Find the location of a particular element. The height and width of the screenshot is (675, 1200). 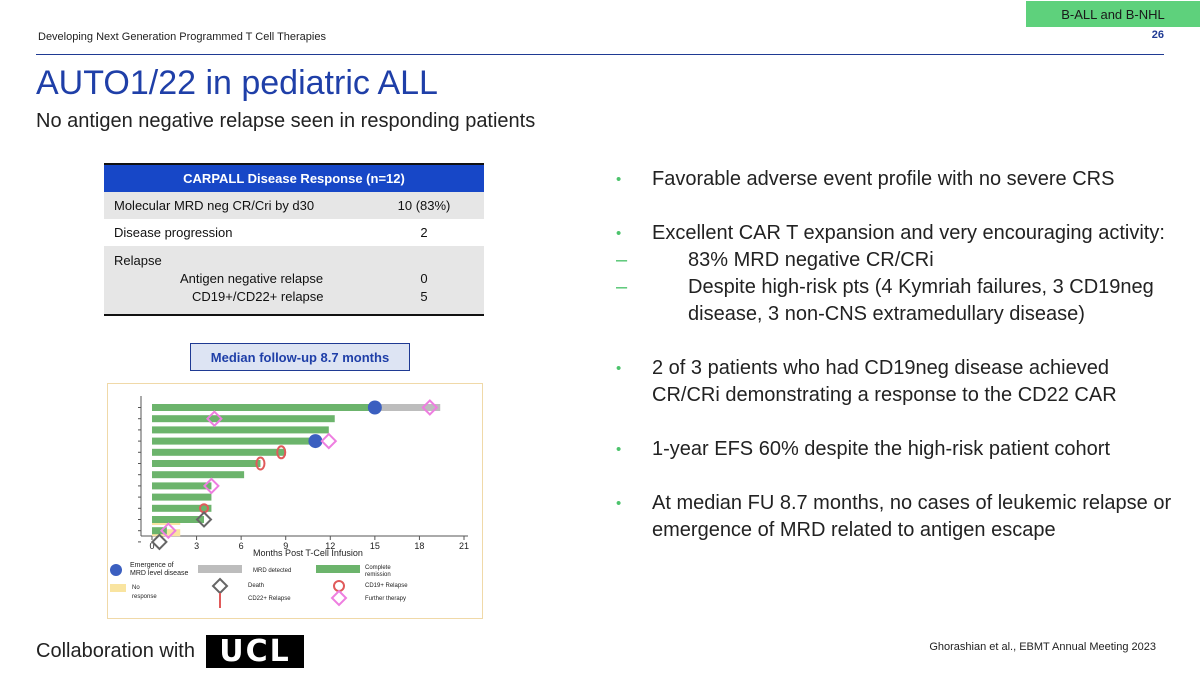

row-label: Relapse is located at coordinates (138, 260).